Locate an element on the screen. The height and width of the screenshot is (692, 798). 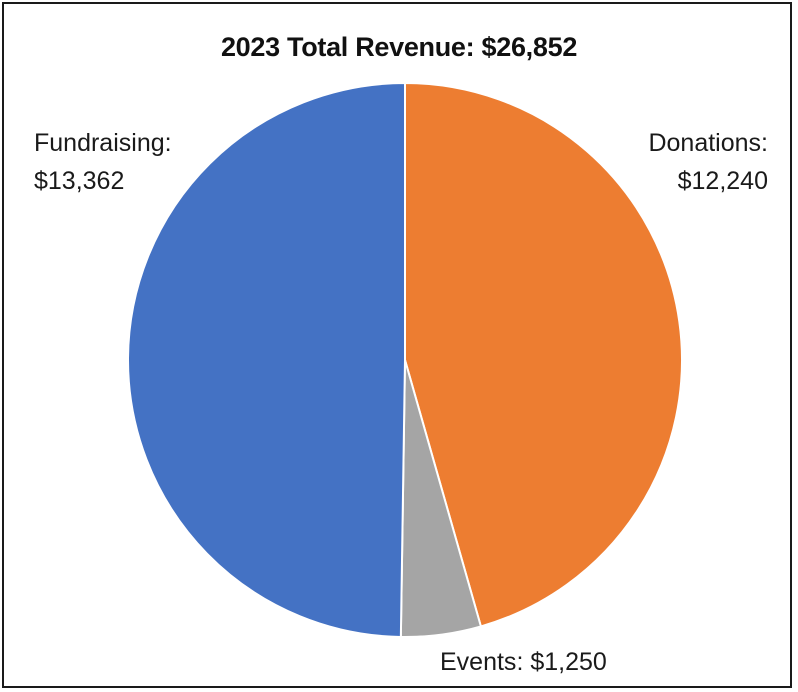
slice-label-fundraising-value: $13,362 is located at coordinates (79, 181).